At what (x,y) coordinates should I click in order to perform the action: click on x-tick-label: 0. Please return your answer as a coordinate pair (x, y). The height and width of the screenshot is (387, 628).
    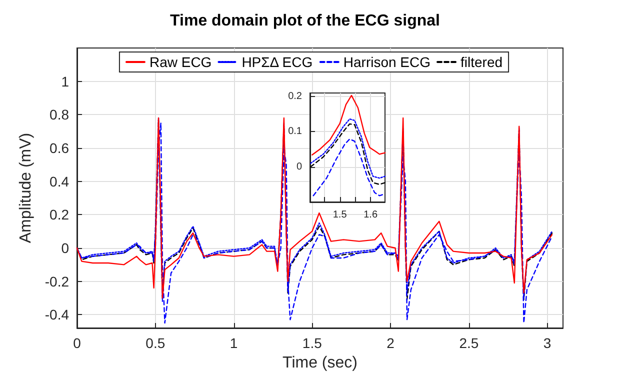
    Looking at the image, I should click on (77, 343).